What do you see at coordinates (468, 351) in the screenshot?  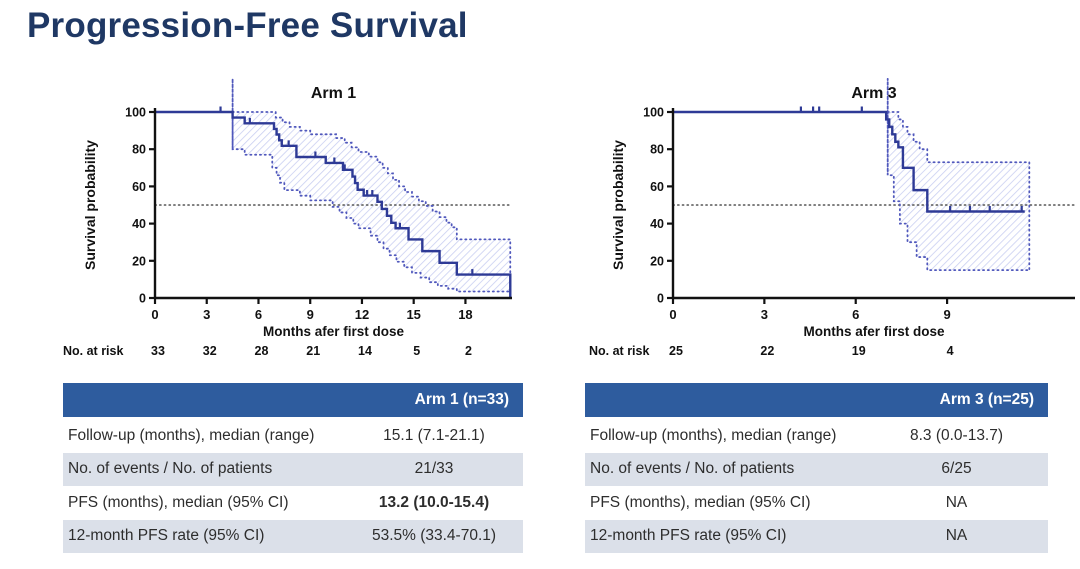 I see `at-risk-count: 2` at bounding box center [468, 351].